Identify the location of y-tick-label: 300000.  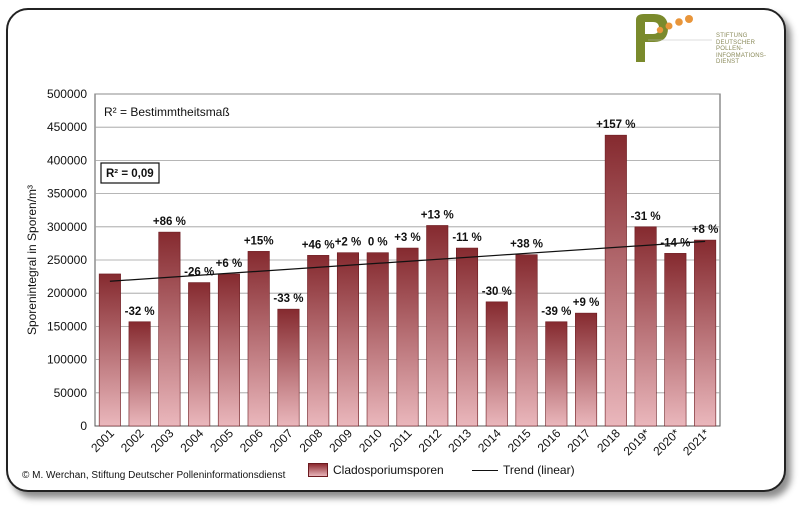
(67, 227).